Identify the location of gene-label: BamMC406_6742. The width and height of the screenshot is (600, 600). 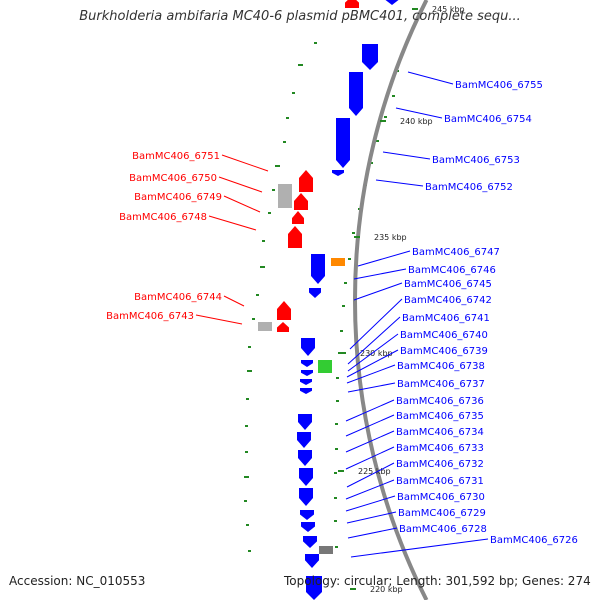
(448, 300).